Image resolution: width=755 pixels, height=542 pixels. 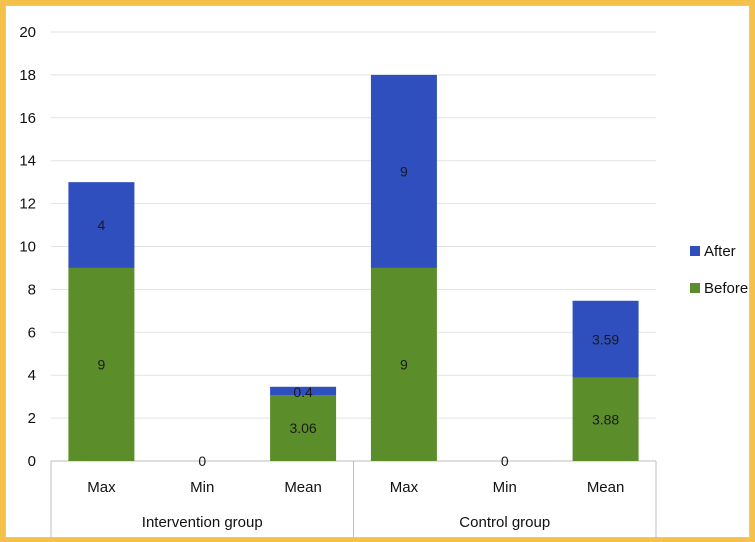 What do you see at coordinates (726, 288) in the screenshot?
I see `legend-label: Before` at bounding box center [726, 288].